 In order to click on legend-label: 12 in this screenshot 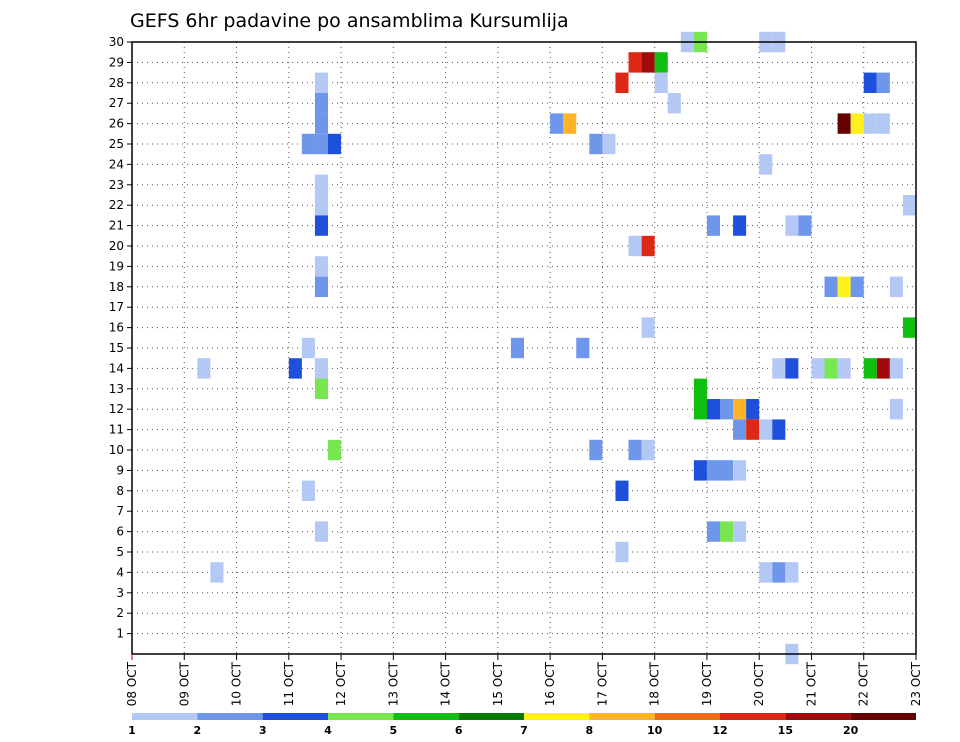, I will do `click(719, 730)`.